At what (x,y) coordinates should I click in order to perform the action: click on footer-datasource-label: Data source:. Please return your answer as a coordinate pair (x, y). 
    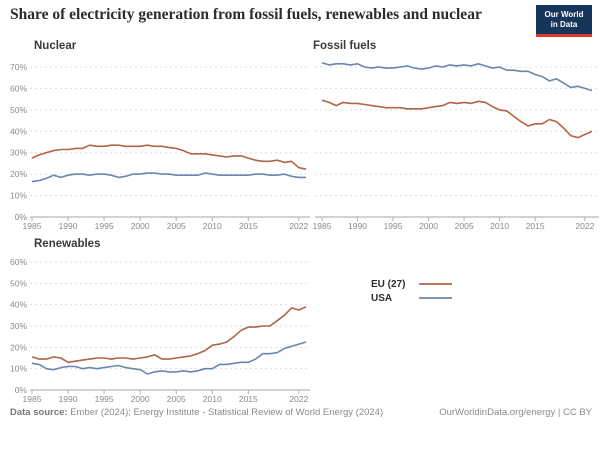
    Looking at the image, I should click on (39, 412).